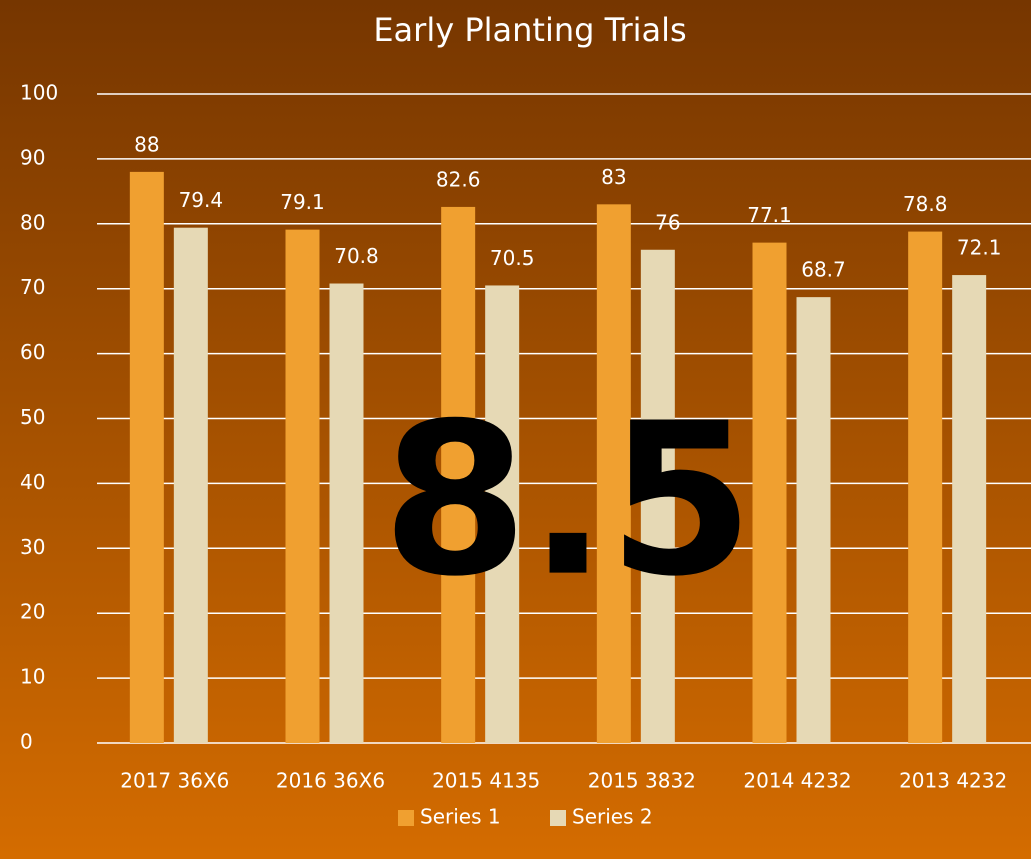  What do you see at coordinates (39, 93) in the screenshot?
I see `y-tick-label: 100` at bounding box center [39, 93].